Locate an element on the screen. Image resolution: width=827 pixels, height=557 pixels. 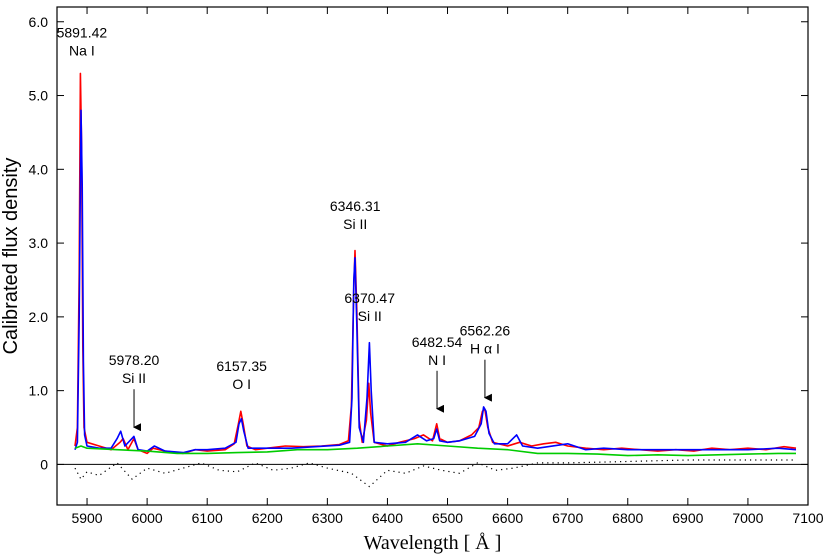
x-tick-label: 6500 is located at coordinates (447, 518).